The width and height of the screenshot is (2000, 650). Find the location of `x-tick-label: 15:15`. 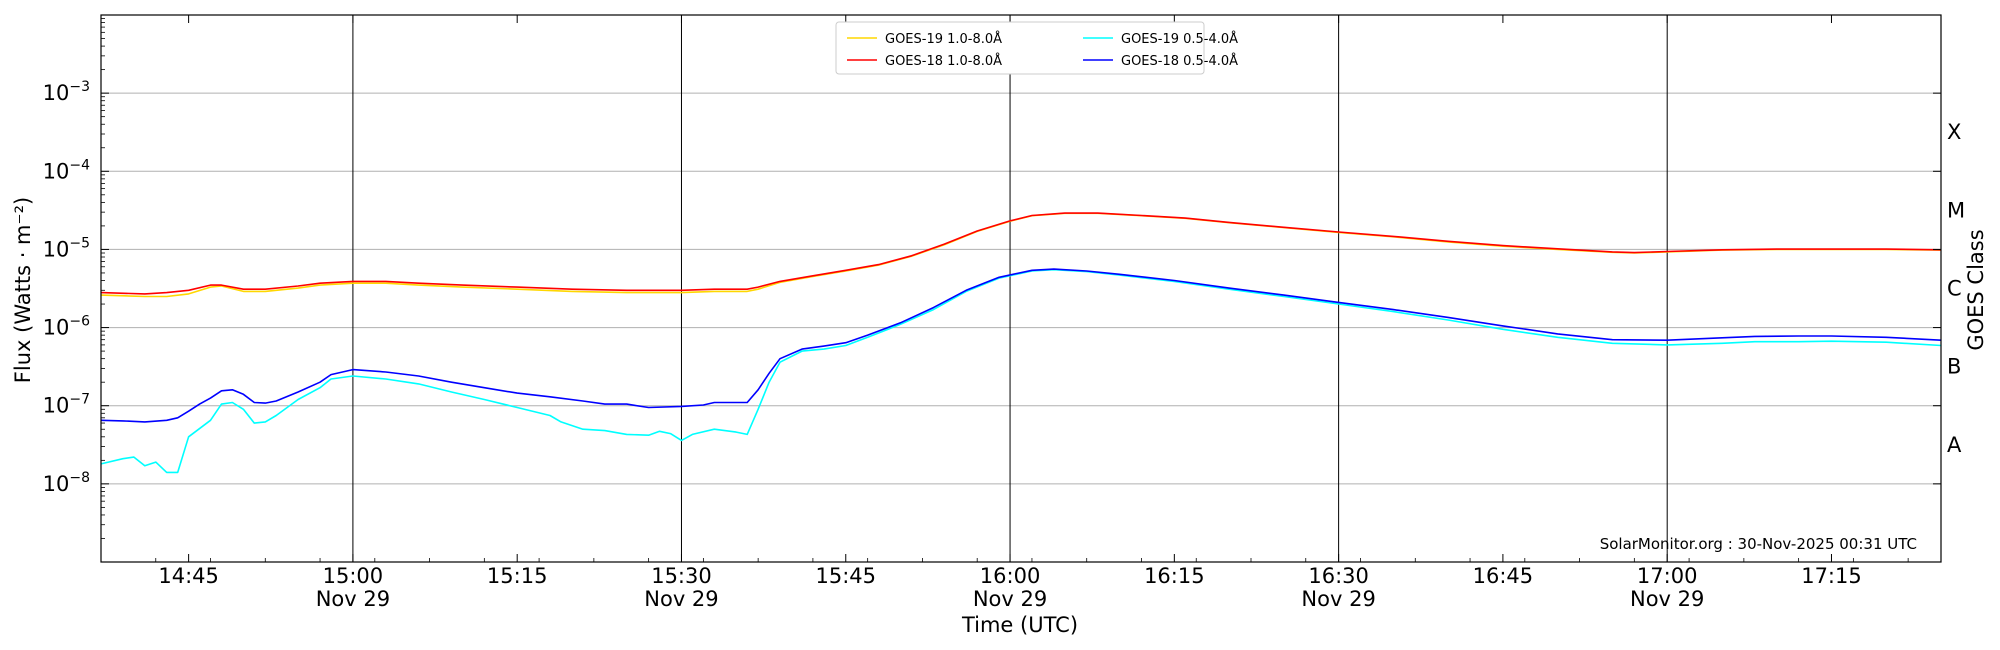

x-tick-label: 15:15 is located at coordinates (517, 576).